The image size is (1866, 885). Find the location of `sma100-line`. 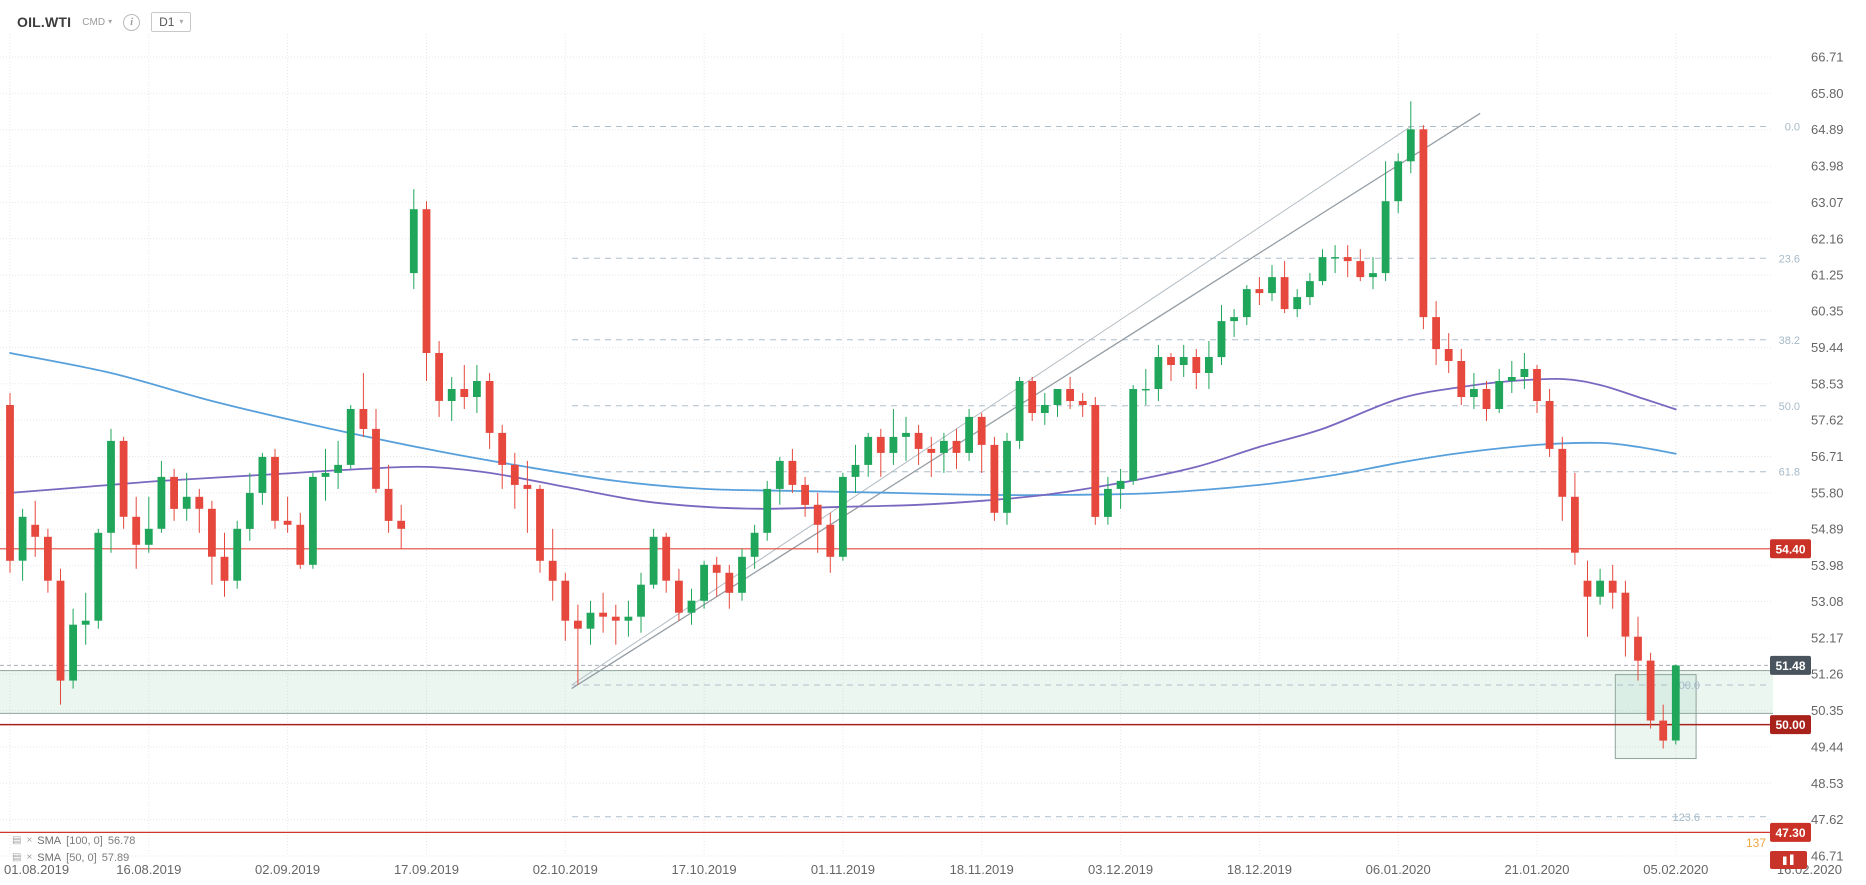

sma100-line is located at coordinates (843, 424).